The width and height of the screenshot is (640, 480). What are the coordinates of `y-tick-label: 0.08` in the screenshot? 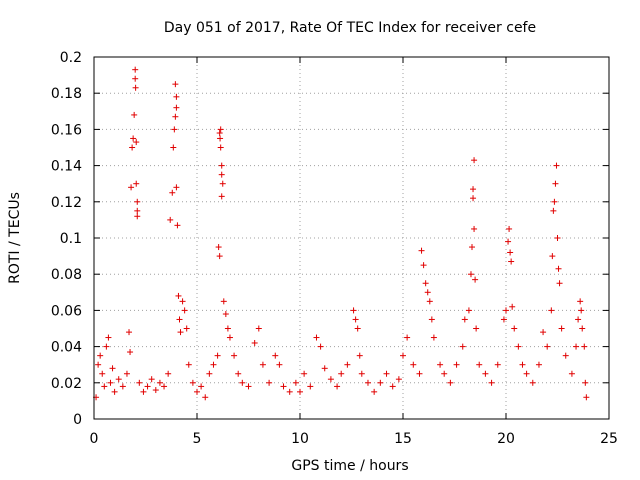 It's located at (66, 275).